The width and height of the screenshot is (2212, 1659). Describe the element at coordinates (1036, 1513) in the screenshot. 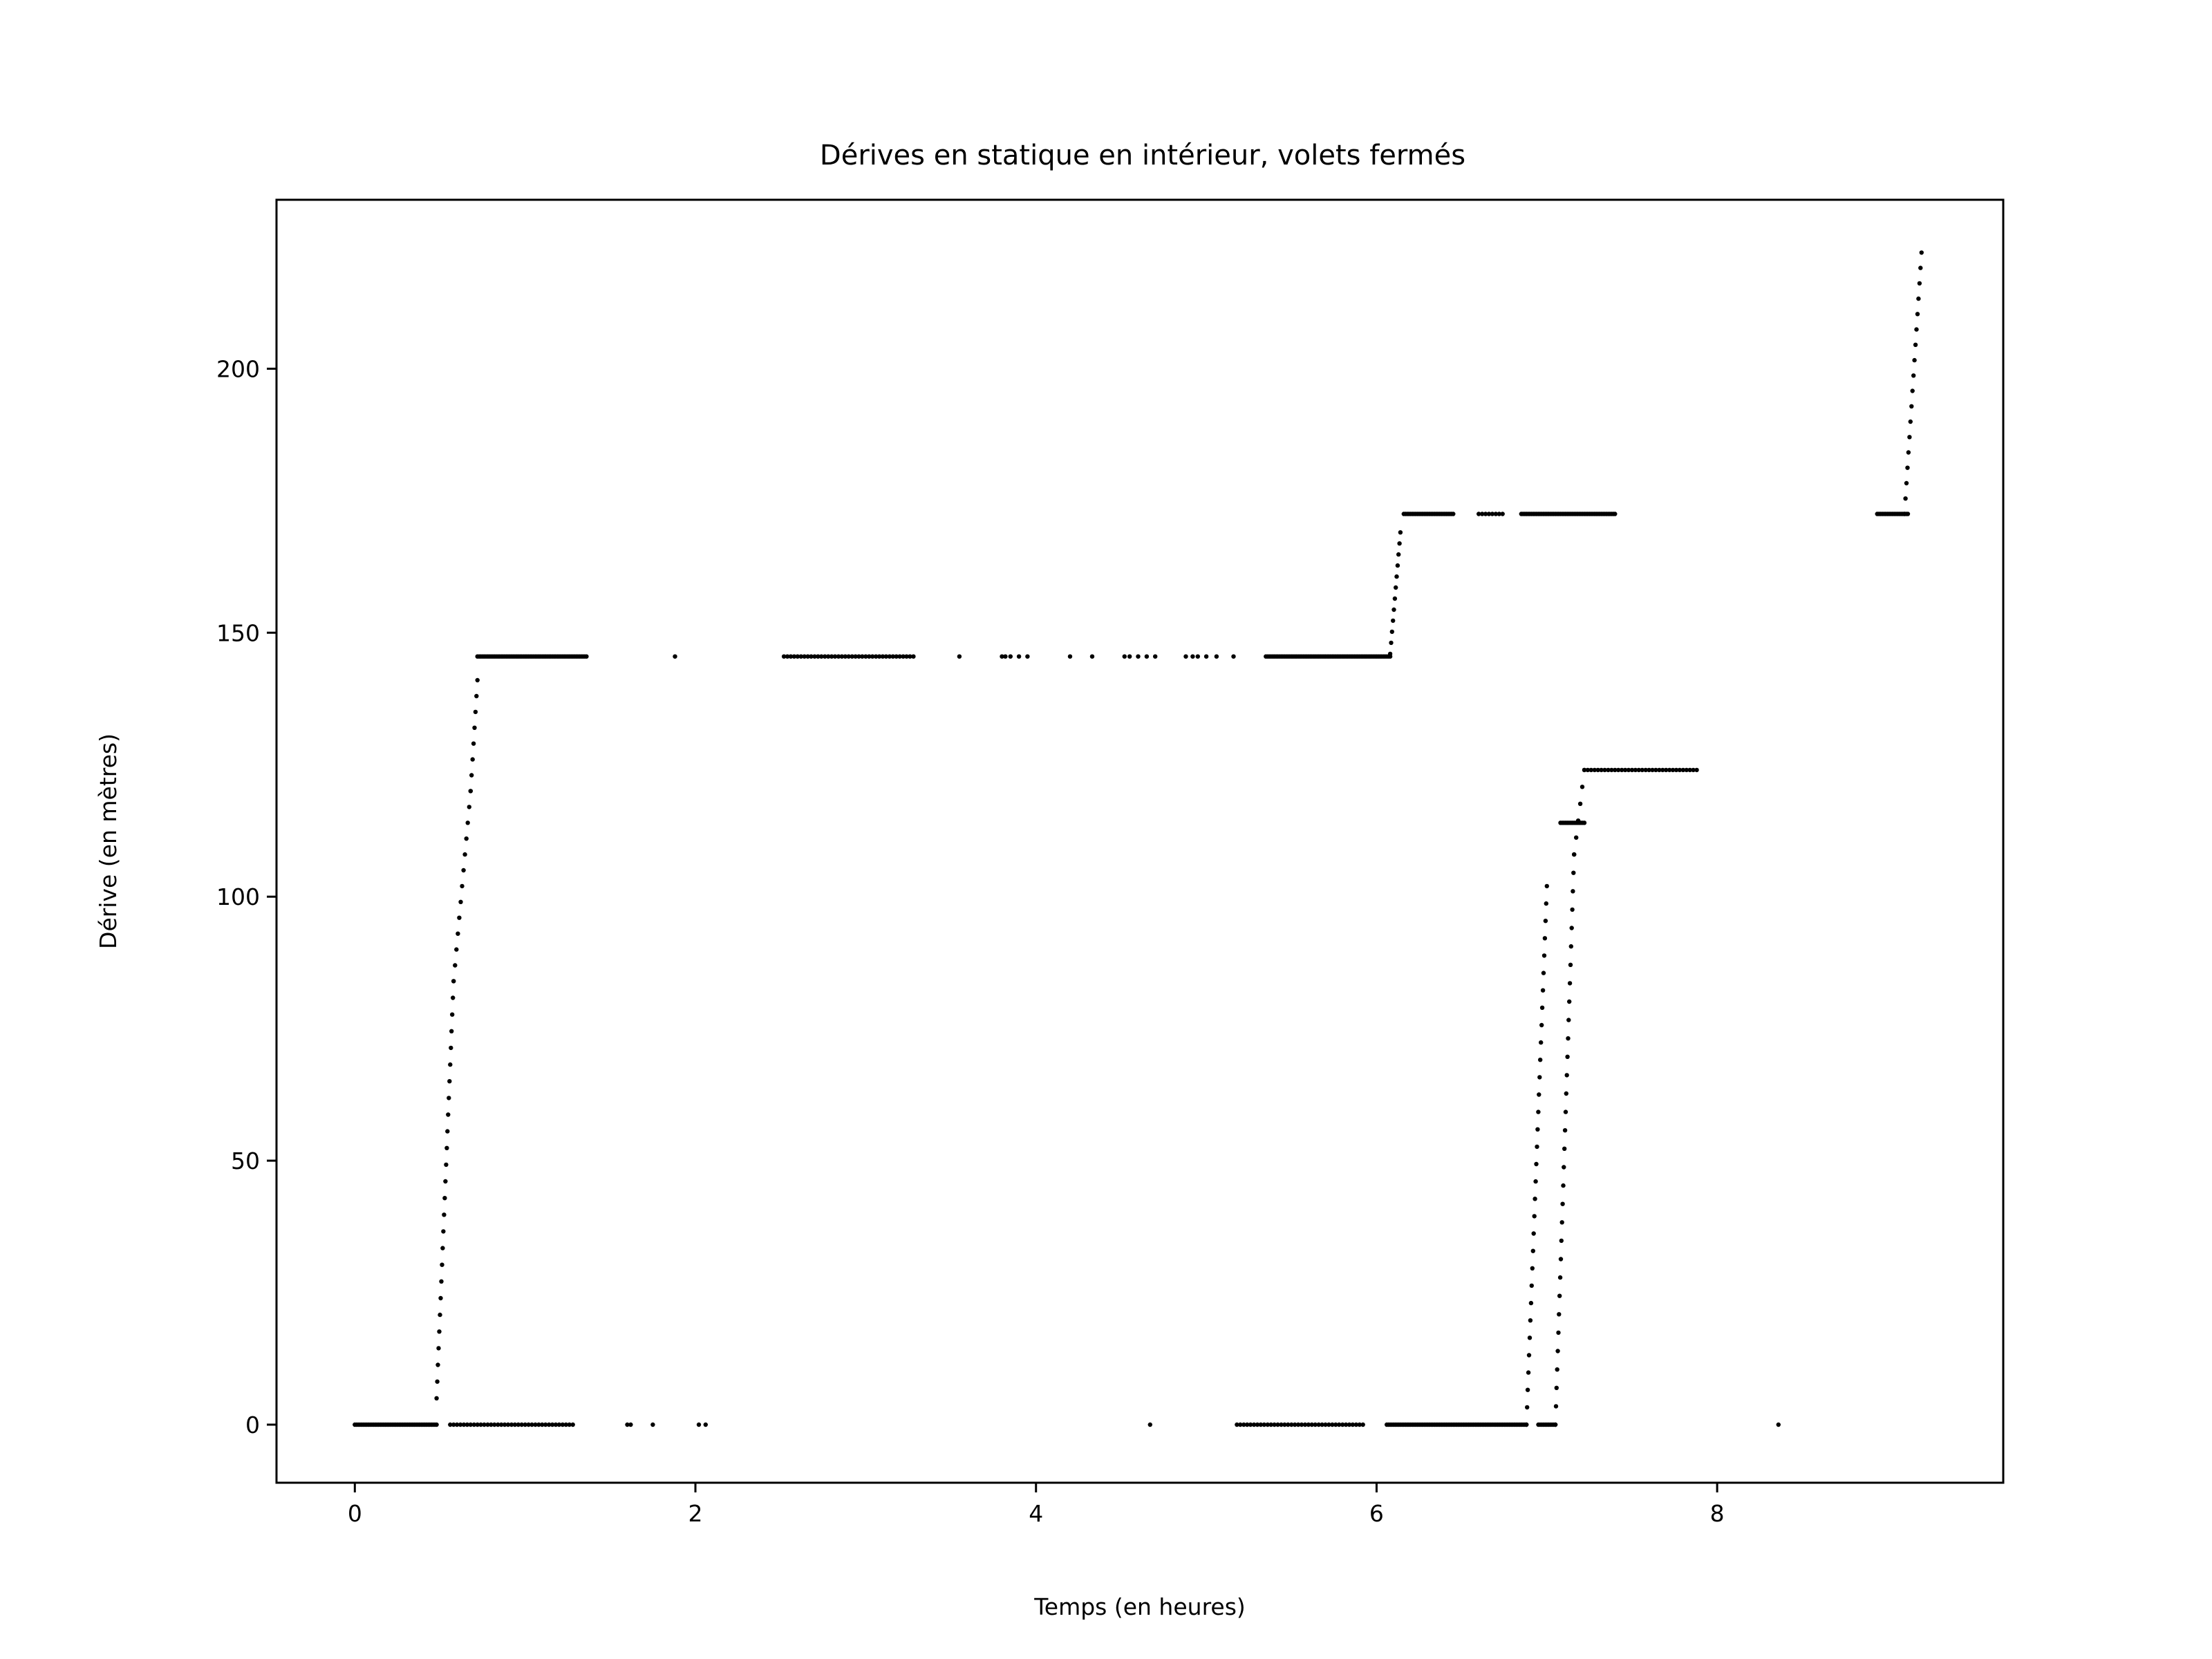

I see `x-tick-label: 4` at that location.